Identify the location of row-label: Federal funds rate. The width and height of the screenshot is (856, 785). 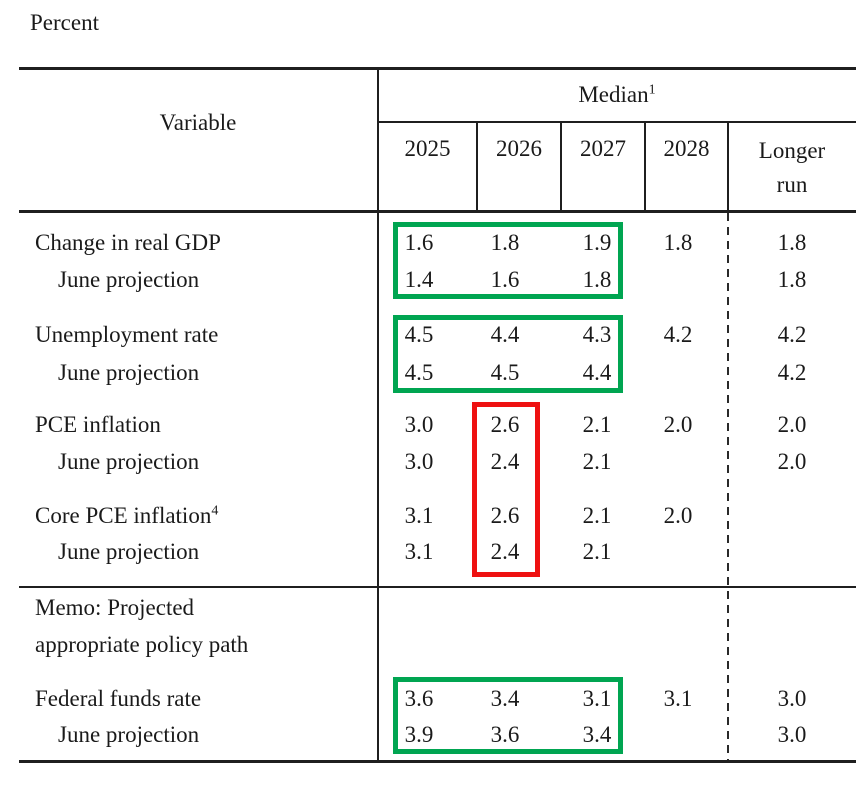
(118, 698).